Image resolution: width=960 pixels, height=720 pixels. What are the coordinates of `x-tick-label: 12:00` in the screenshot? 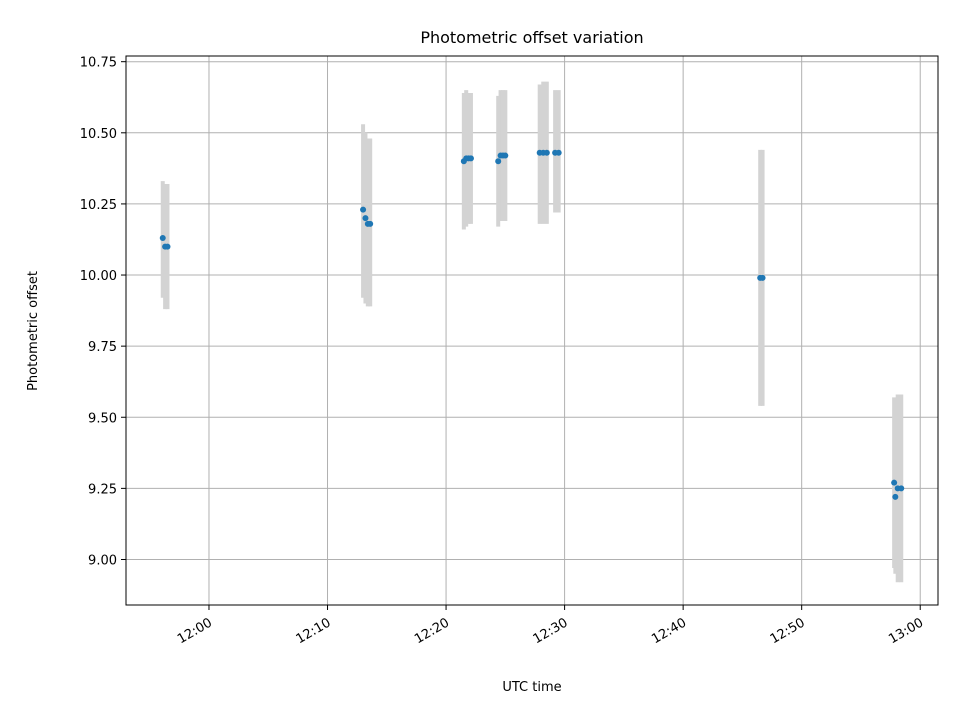 It's located at (195, 631).